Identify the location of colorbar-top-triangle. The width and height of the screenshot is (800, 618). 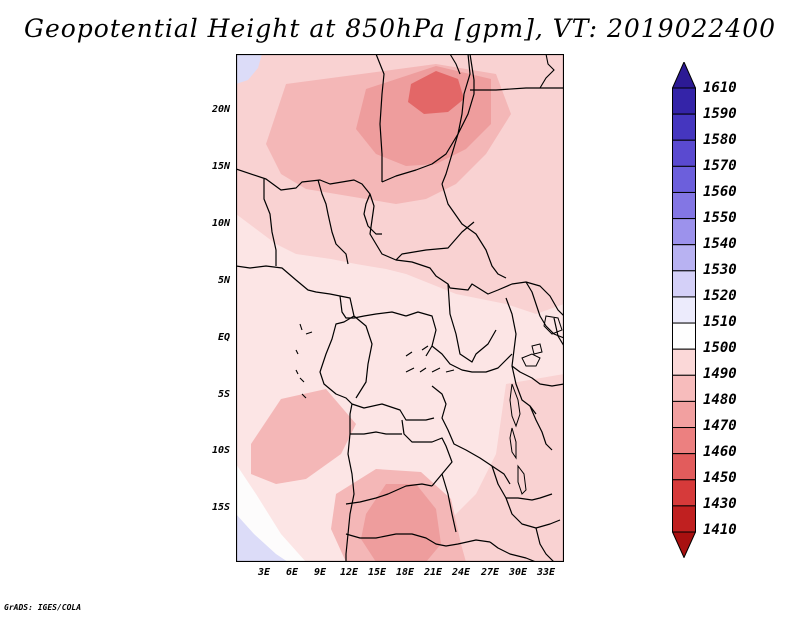
(684, 75).